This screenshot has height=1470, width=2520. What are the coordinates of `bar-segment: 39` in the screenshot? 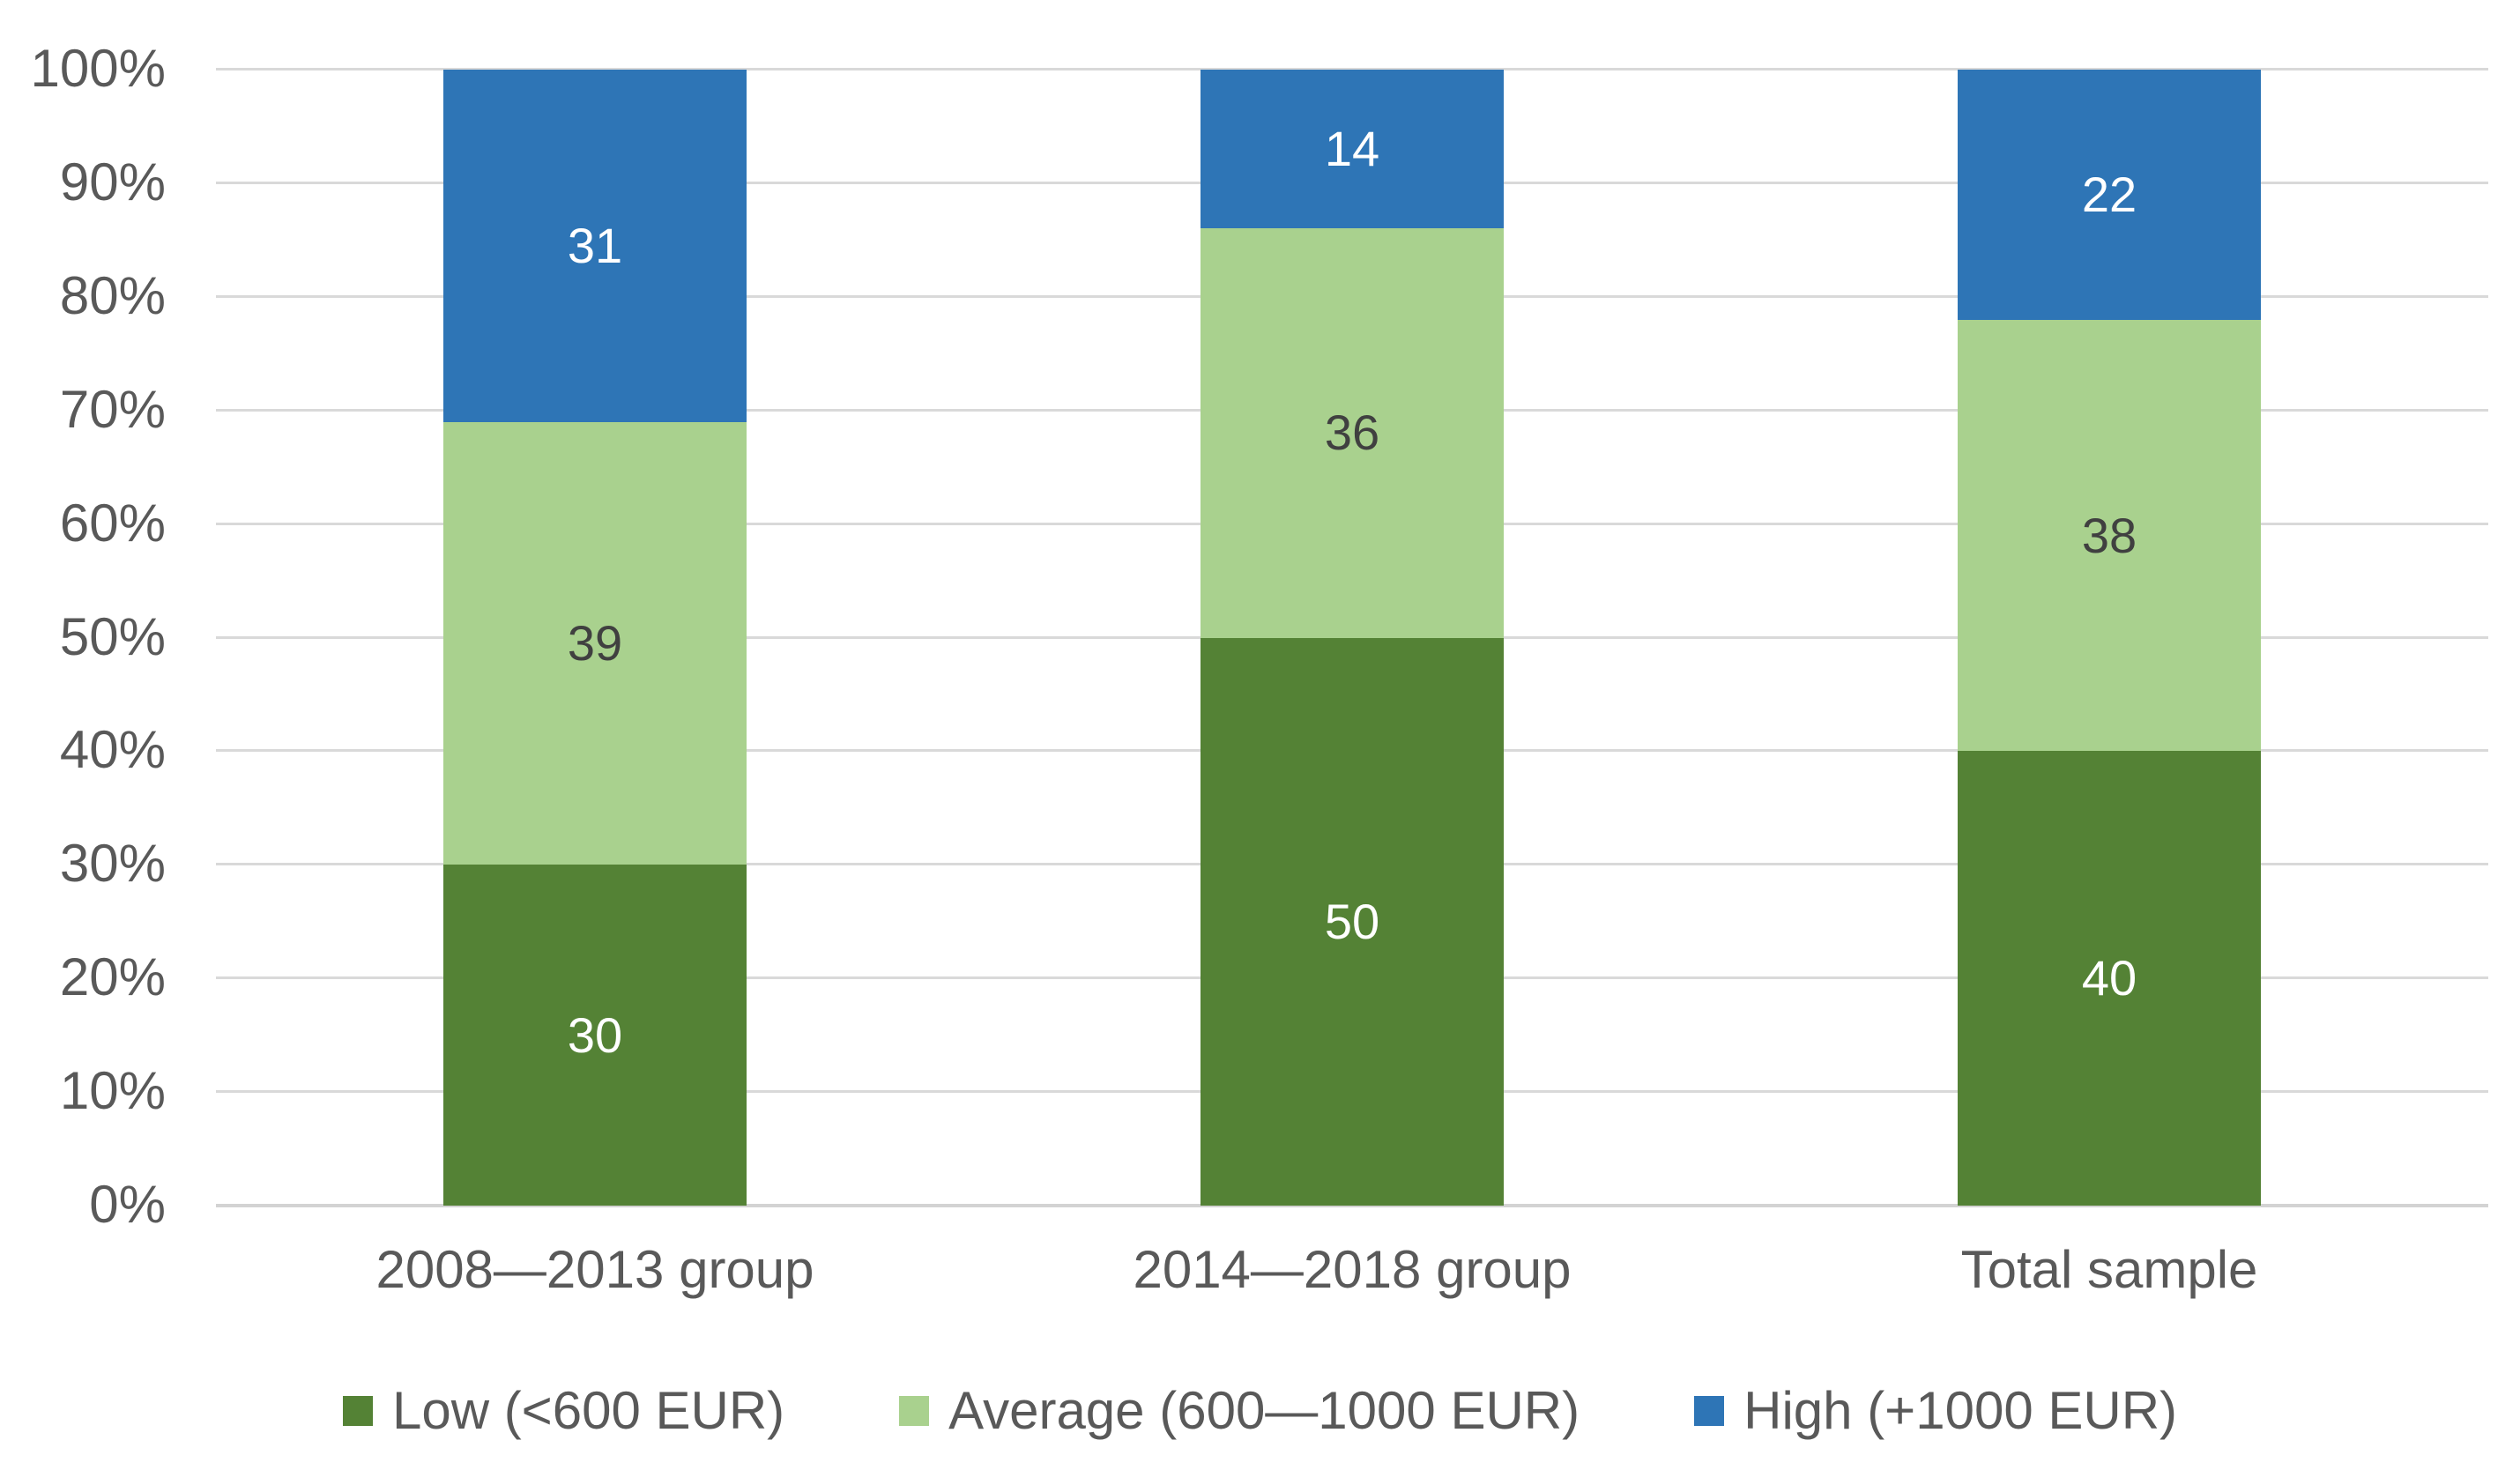 It's located at (595, 643).